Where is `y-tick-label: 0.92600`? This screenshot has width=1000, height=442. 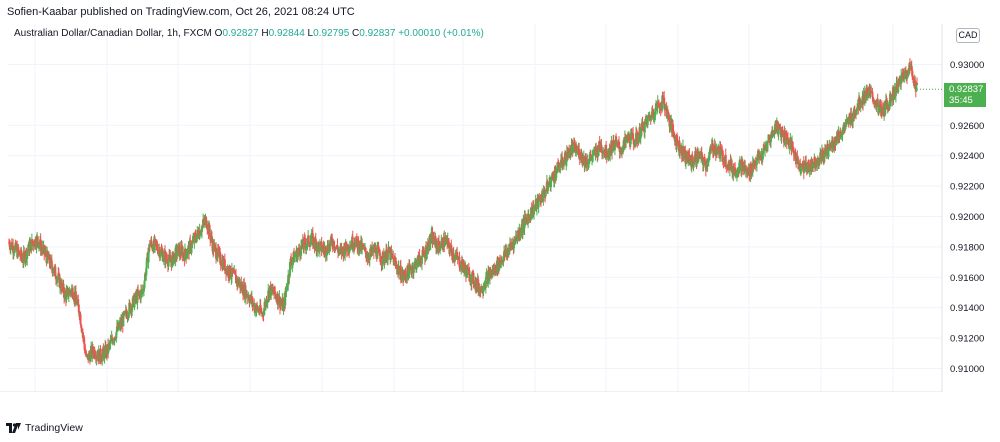 y-tick-label: 0.92600 is located at coordinates (967, 126).